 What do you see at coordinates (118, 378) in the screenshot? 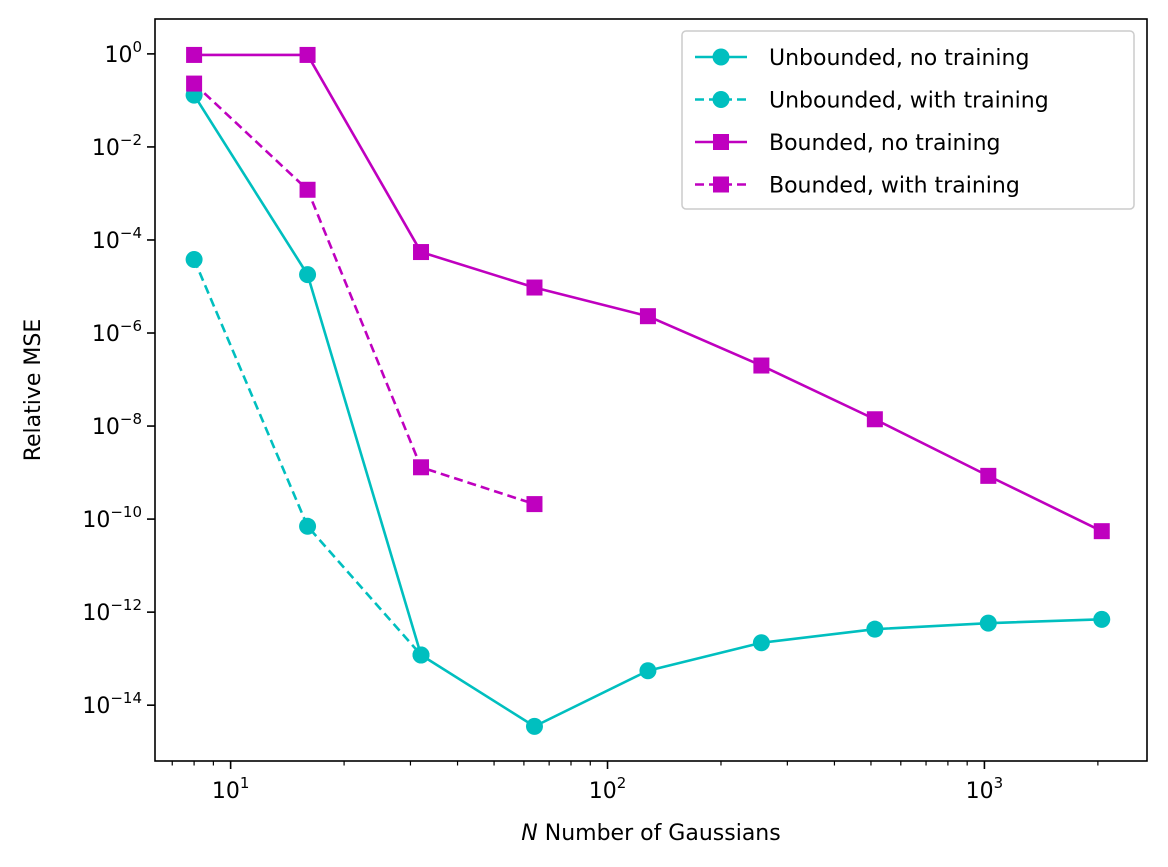
I see `y-axis-ticks: 10⁰ 10⁻² 10⁻⁴ 10⁻⁶ 10⁻⁸ 10⁻¹⁰ 10⁻¹² 10⁻¹⁴` at bounding box center [118, 378].